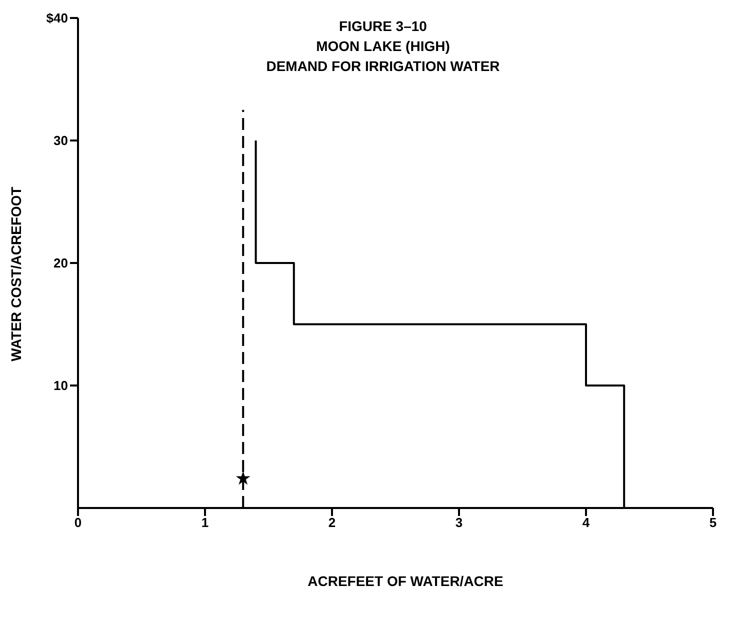 This screenshot has height=626, width=739. Describe the element at coordinates (61, 386) in the screenshot. I see `y-tick-label: 10` at that location.